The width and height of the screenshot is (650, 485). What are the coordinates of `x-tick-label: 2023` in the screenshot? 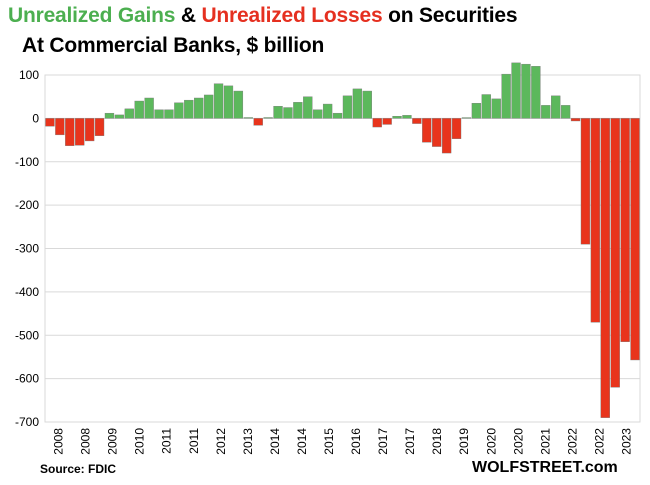 It's located at (626, 441).